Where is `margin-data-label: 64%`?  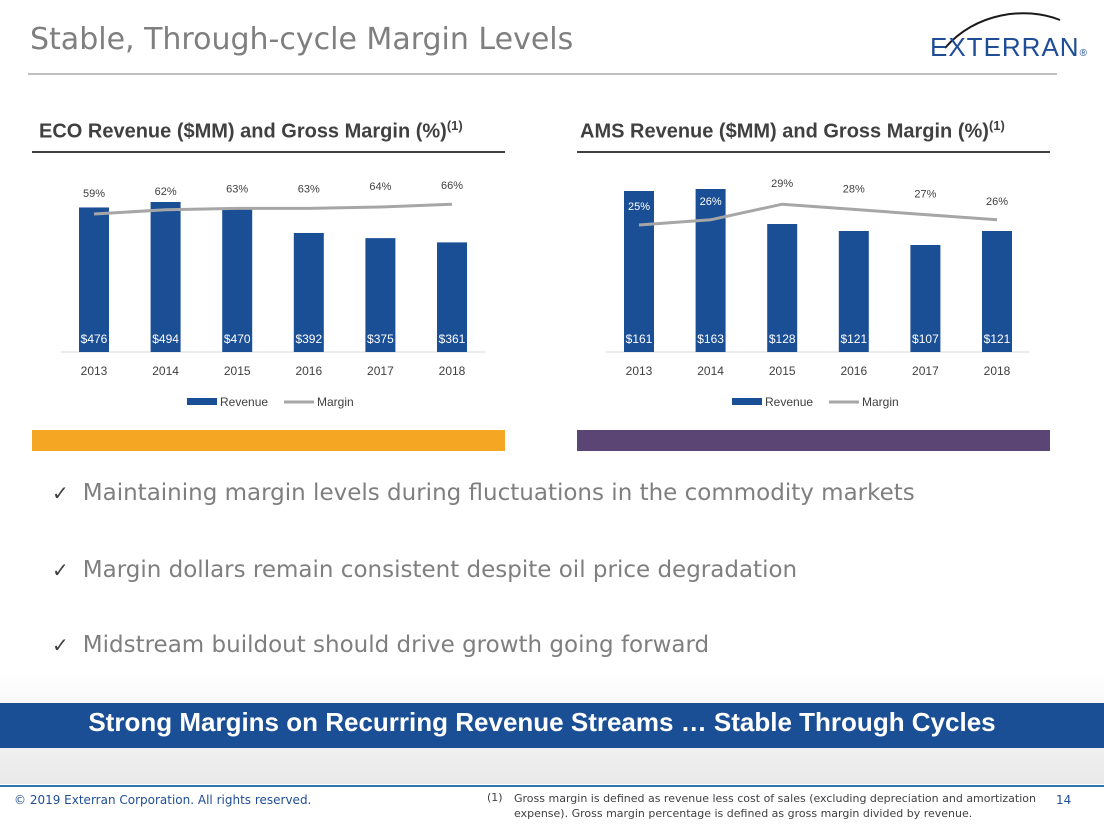 margin-data-label: 64% is located at coordinates (380, 187).